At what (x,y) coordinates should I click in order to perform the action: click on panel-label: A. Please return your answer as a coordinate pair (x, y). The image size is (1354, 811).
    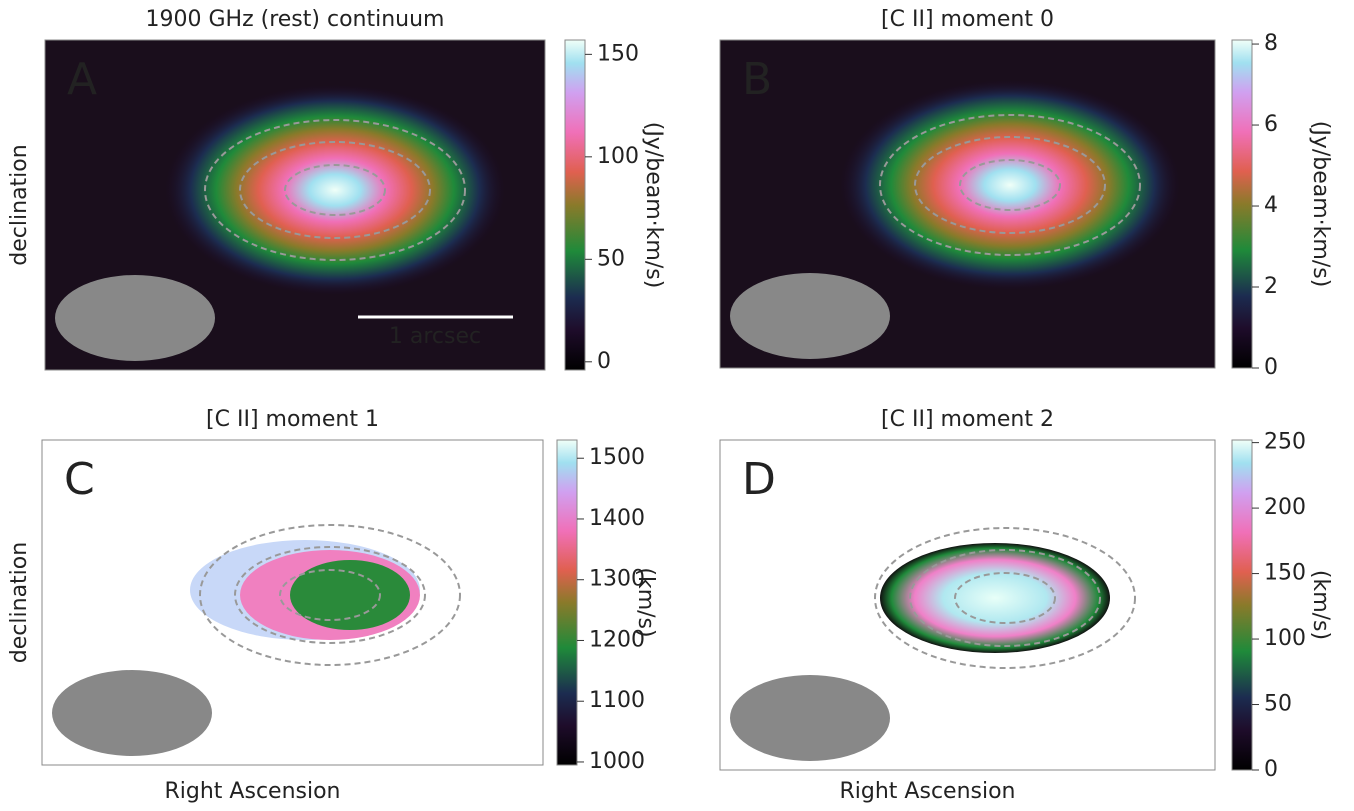
    Looking at the image, I should click on (82, 79).